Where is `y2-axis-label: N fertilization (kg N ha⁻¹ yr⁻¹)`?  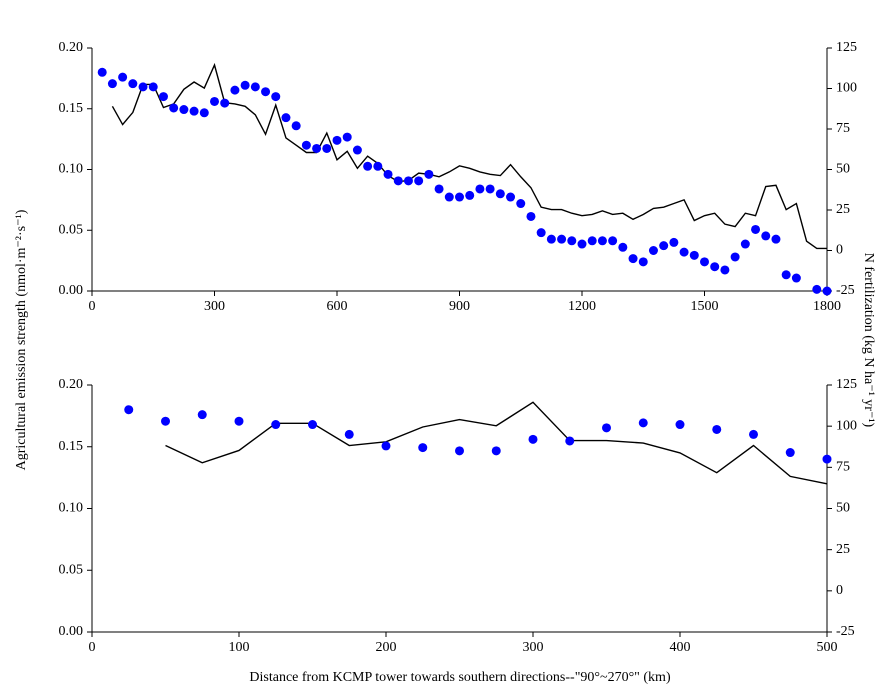
y2-axis-label: N fertilization (kg N ha⁻¹ yr⁻¹) is located at coordinates (868, 340).